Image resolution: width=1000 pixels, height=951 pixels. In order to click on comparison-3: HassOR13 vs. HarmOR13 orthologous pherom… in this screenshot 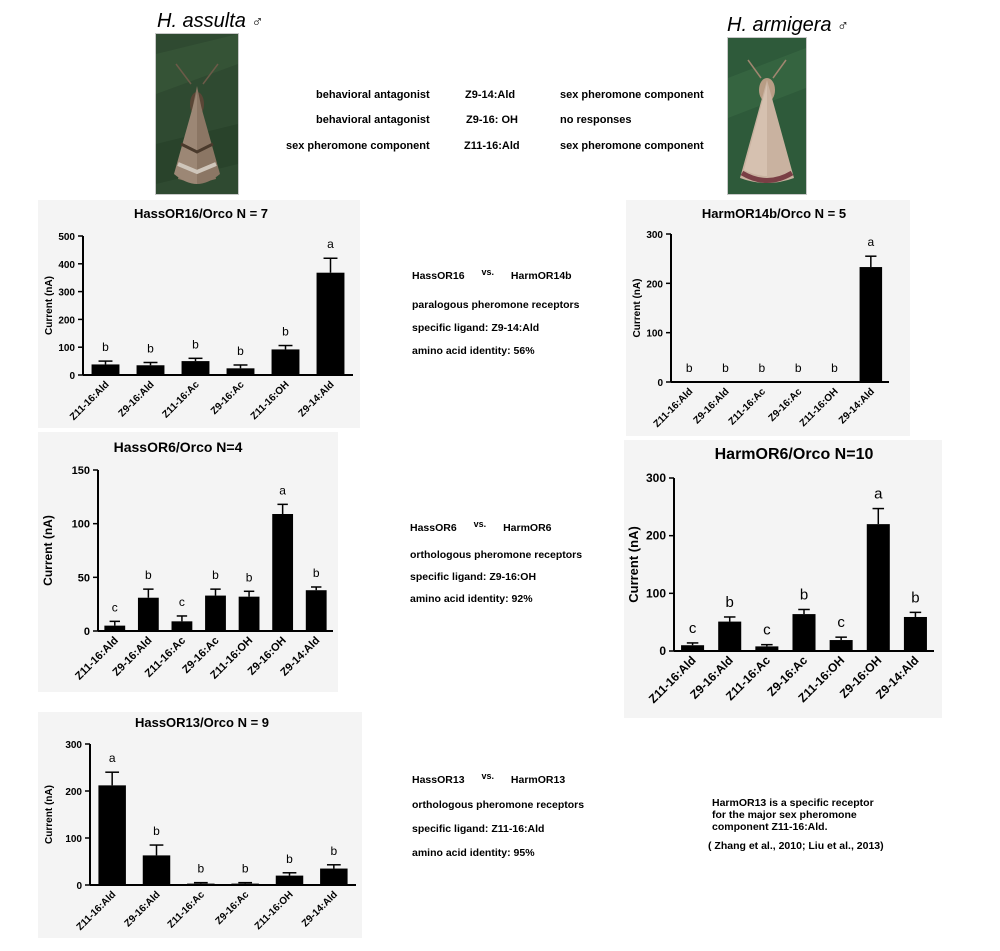, I will do `click(498, 815)`.